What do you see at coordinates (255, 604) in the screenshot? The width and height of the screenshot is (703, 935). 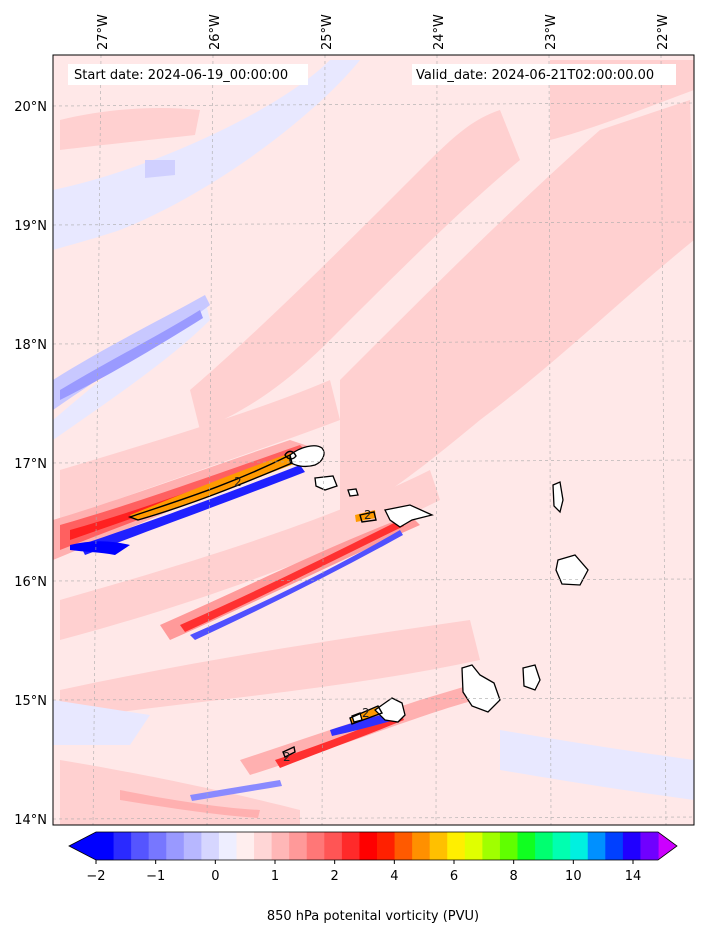 I see `pv-contour-lines` at bounding box center [255, 604].